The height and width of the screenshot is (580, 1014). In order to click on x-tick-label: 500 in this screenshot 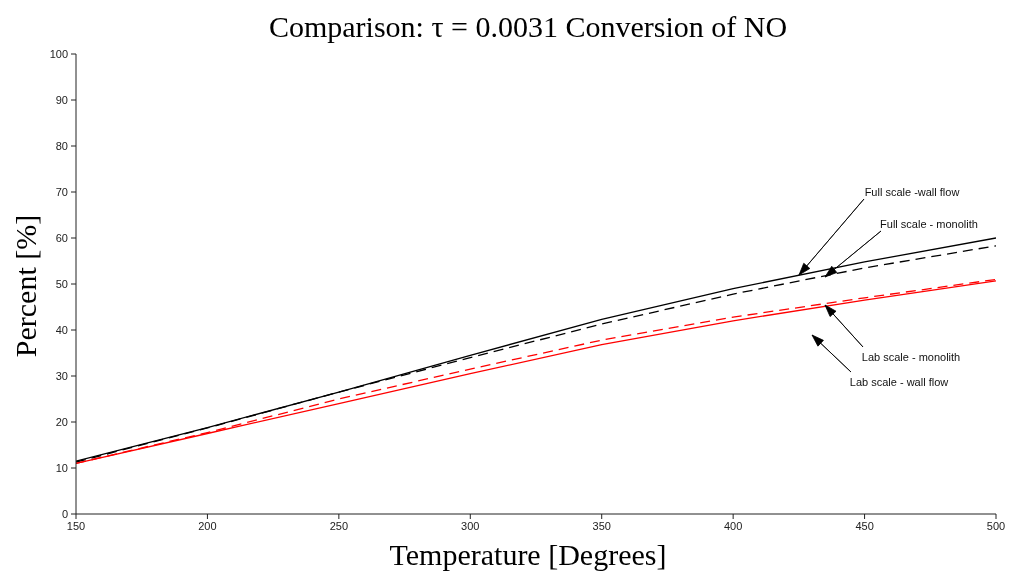, I will do `click(996, 525)`.